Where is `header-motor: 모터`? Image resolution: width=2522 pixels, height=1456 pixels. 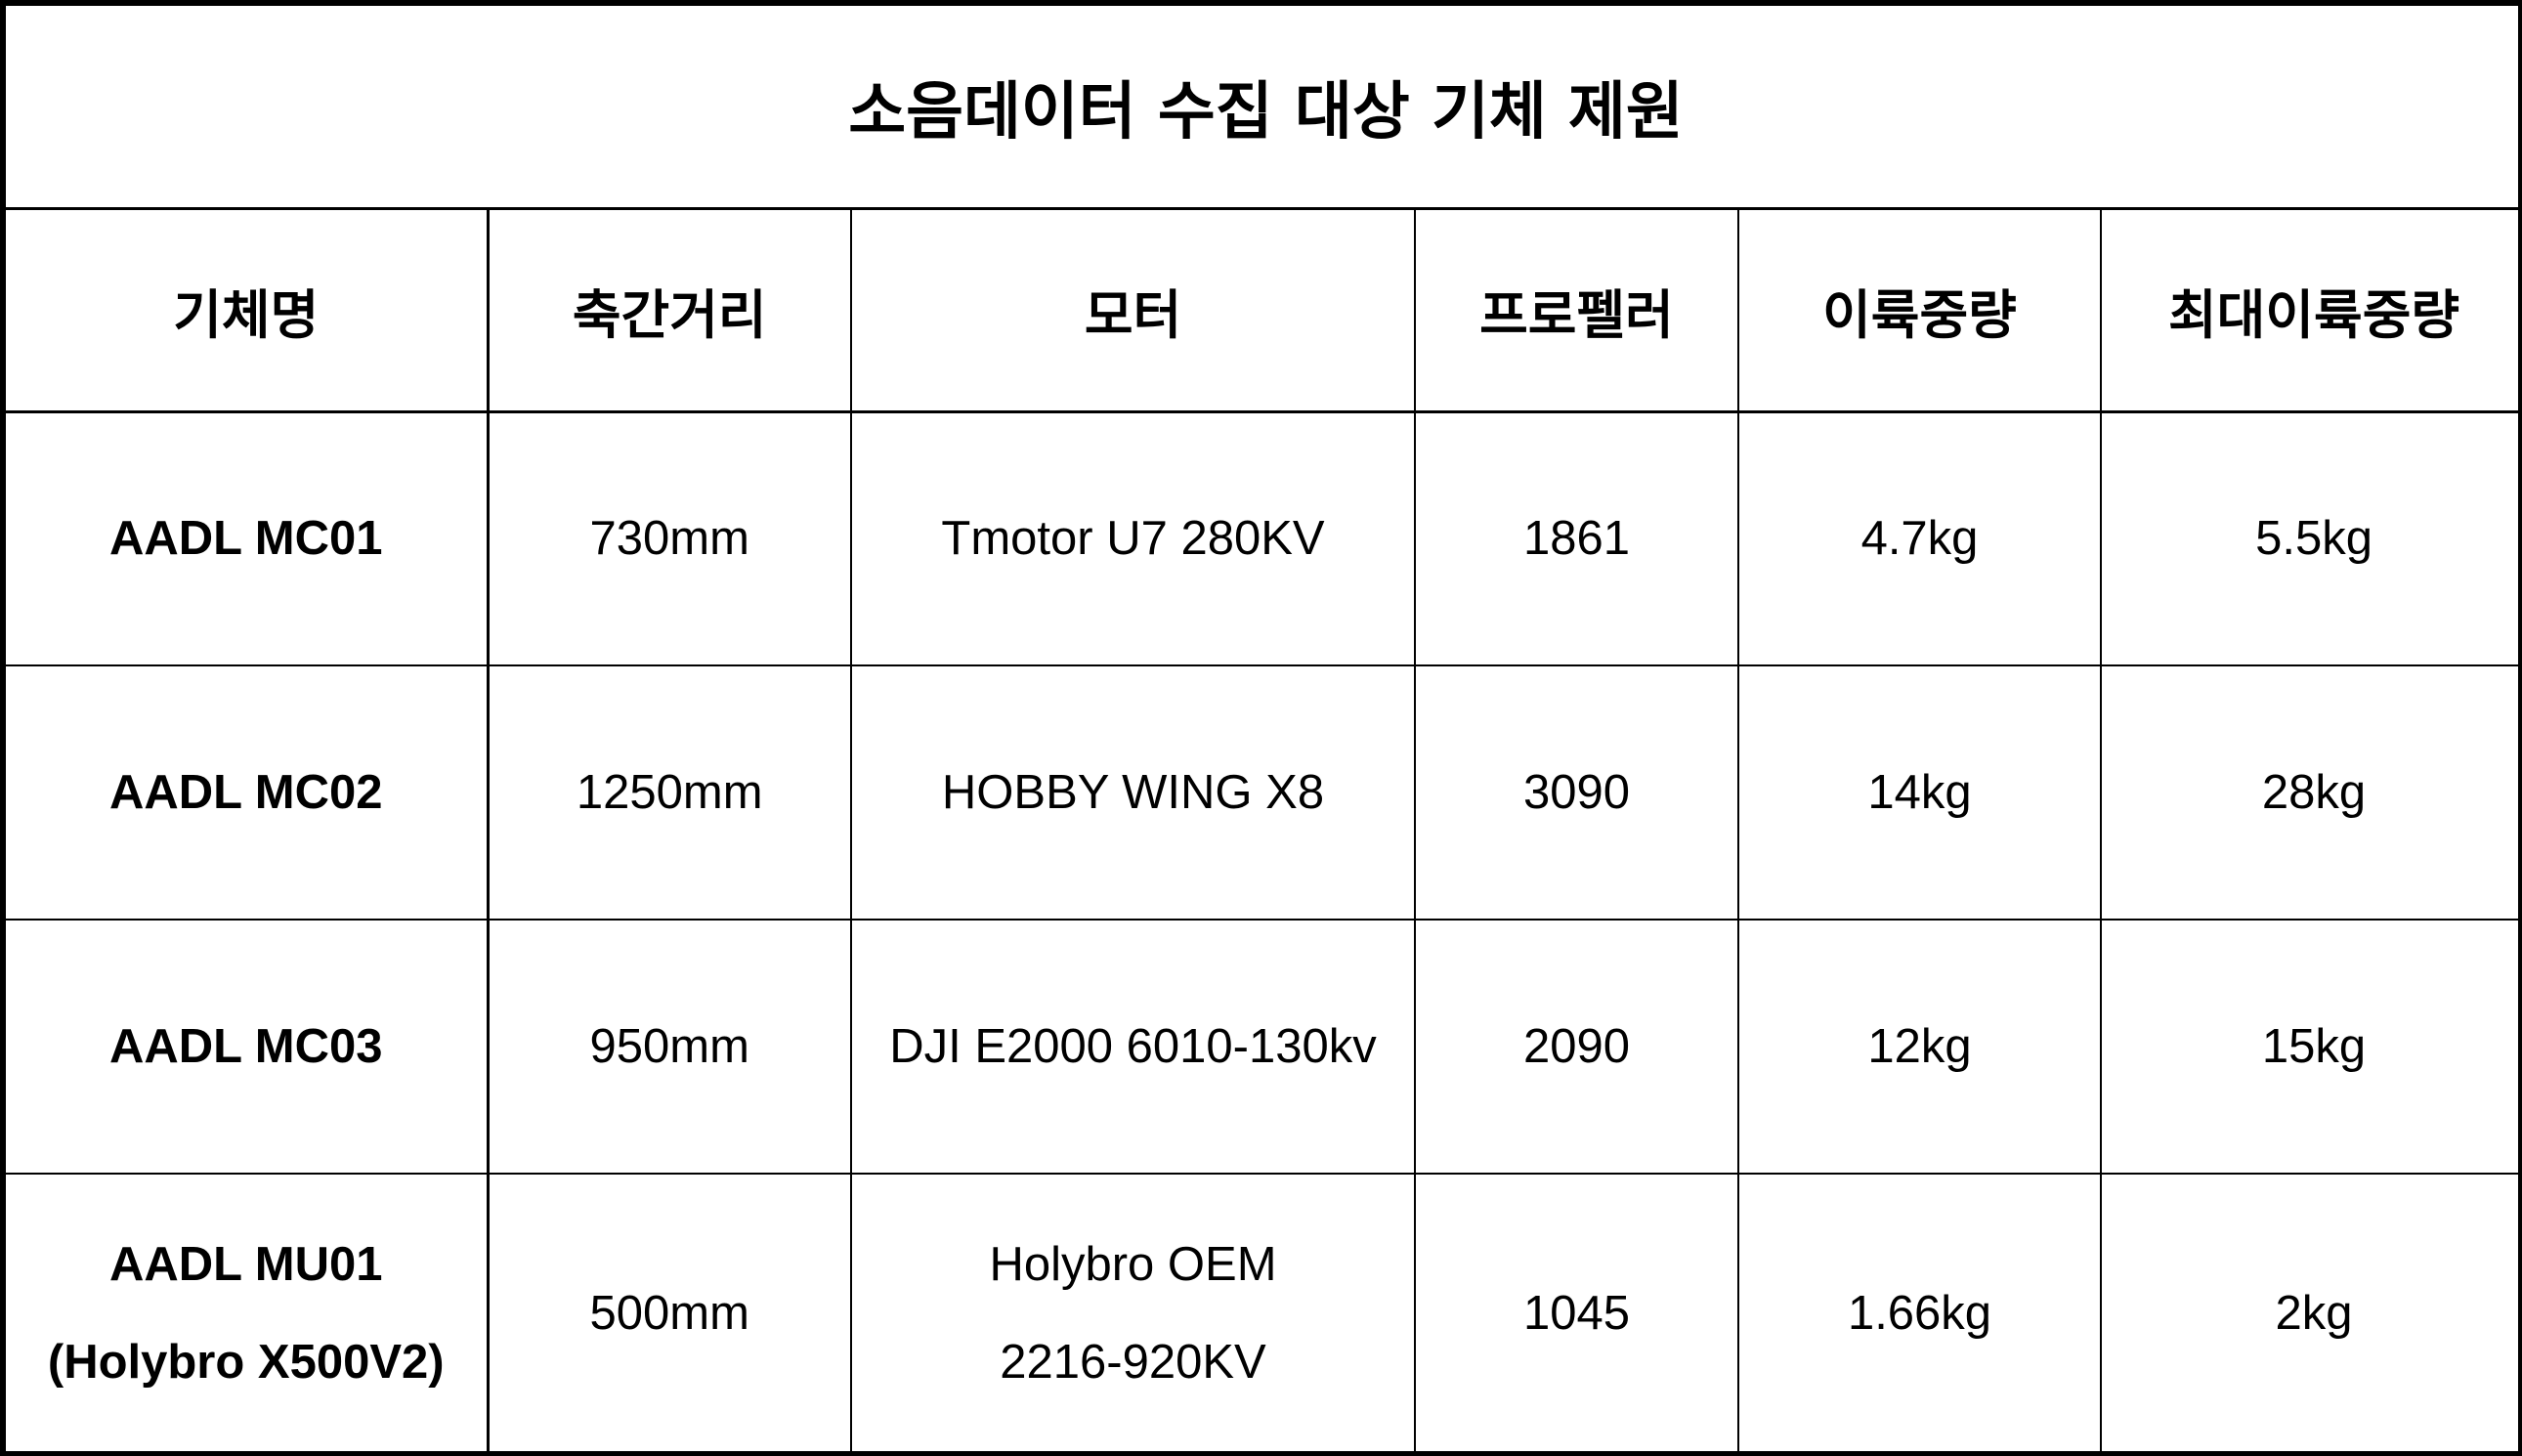 header-motor: 모터 is located at coordinates (1133, 310).